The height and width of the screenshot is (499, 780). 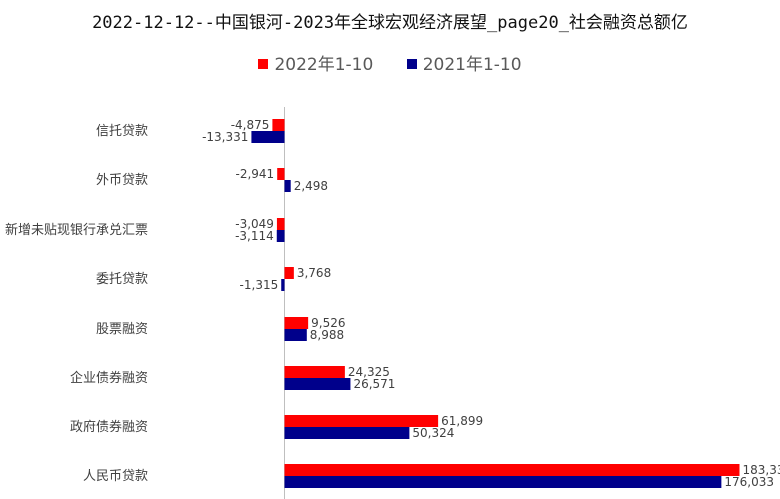 I want to click on category-label: 企业债券融资, so click(x=109, y=378).